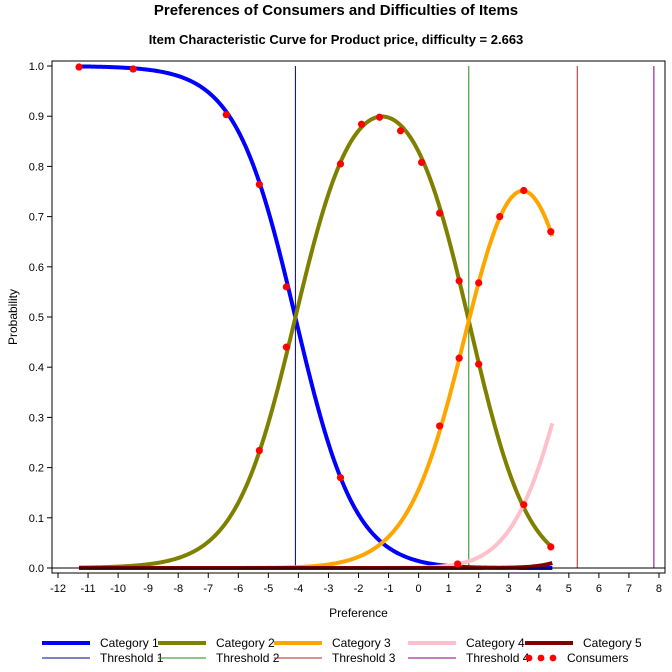 The image size is (672, 672). I want to click on y-tick-label: 0.7, so click(36, 218).